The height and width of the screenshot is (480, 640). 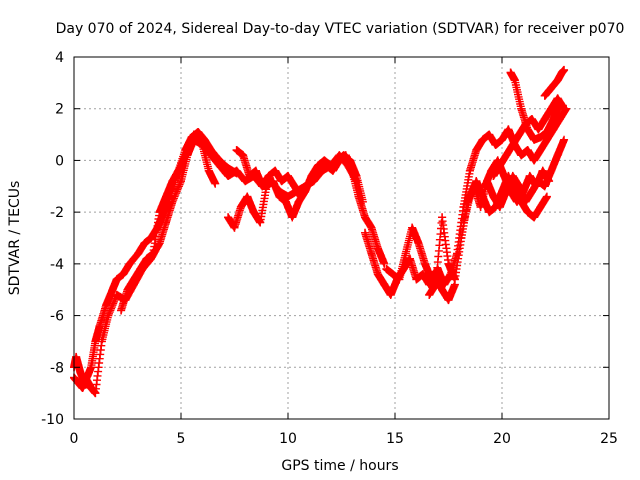 I want to click on x-tick-label: 15, so click(x=395, y=439).